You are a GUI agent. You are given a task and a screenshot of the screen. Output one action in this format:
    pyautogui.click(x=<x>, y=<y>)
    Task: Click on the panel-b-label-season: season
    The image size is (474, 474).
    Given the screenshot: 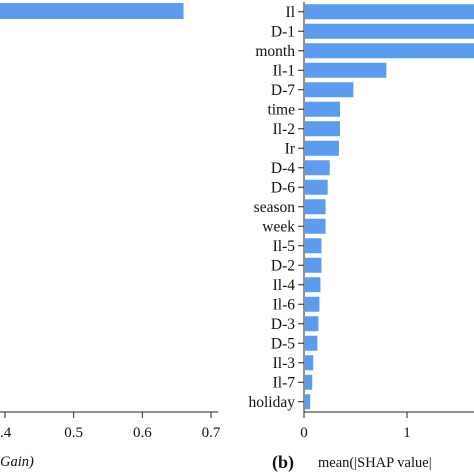 What is the action you would take?
    pyautogui.click(x=275, y=207)
    